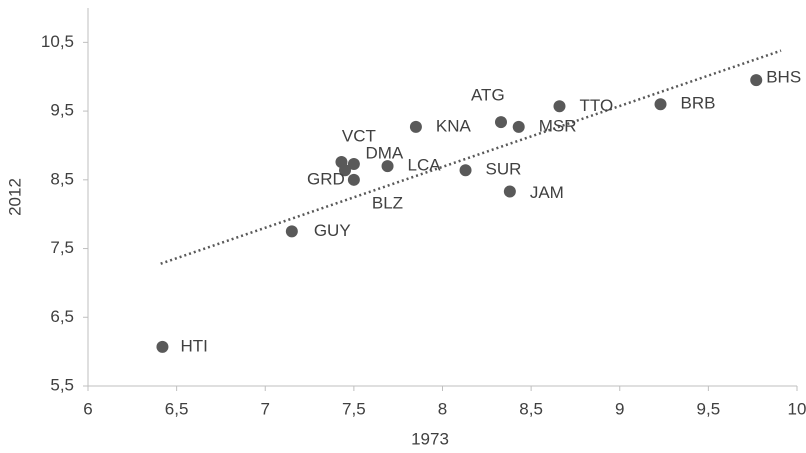  Describe the element at coordinates (454, 125) in the screenshot. I see `point-label: KNA` at that location.